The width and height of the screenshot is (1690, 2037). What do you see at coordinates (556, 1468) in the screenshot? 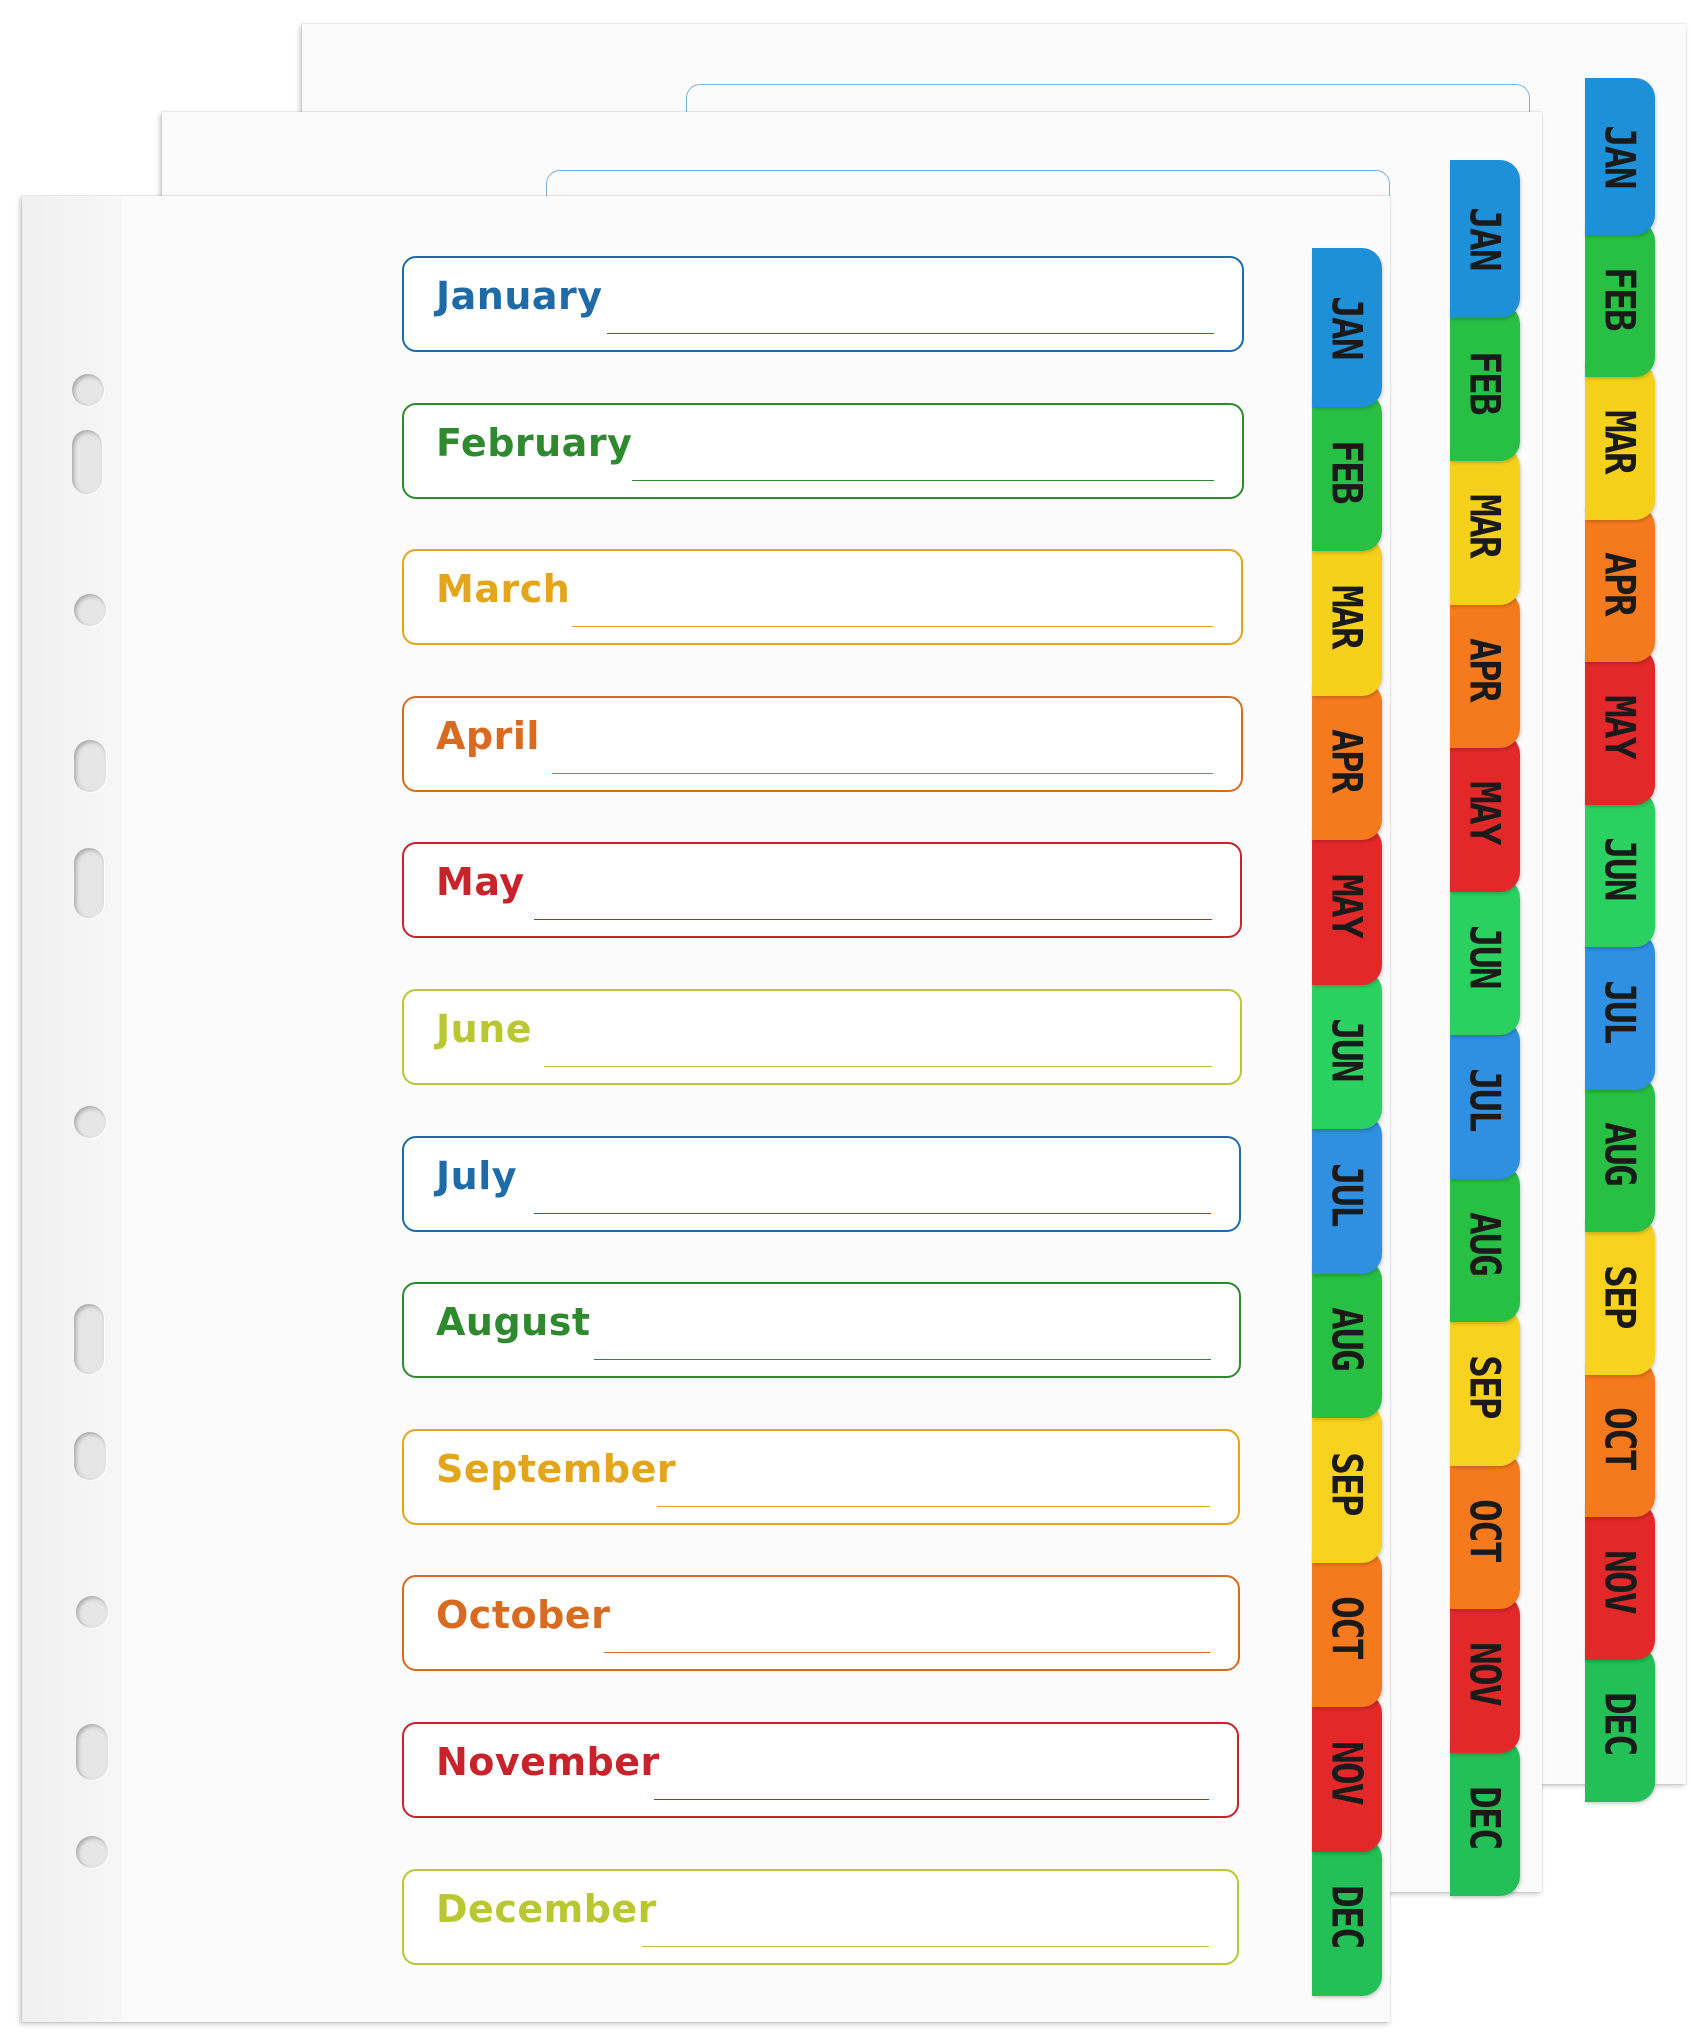
I see `month-name: September` at bounding box center [556, 1468].